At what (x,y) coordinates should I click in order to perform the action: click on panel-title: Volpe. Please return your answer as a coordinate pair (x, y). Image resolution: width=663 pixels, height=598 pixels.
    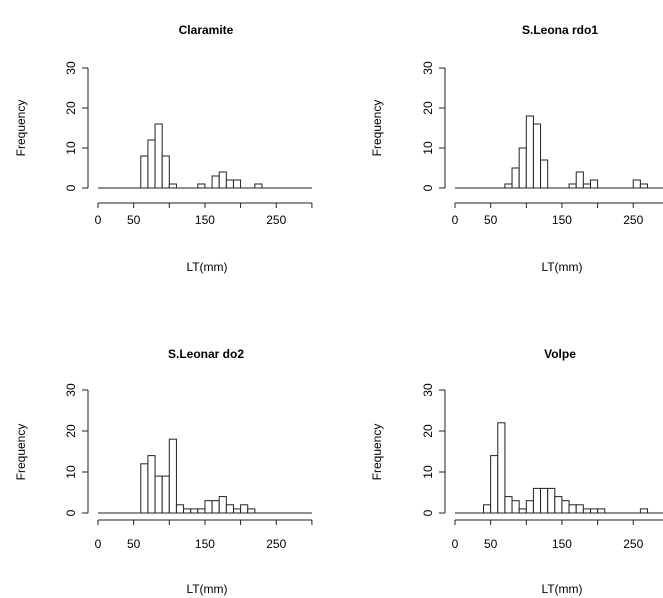
    Looking at the image, I should click on (560, 354).